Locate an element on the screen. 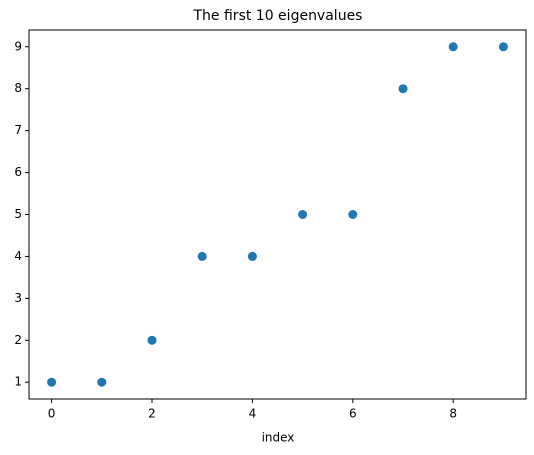  x-tick-label: 0 is located at coordinates (52, 414).